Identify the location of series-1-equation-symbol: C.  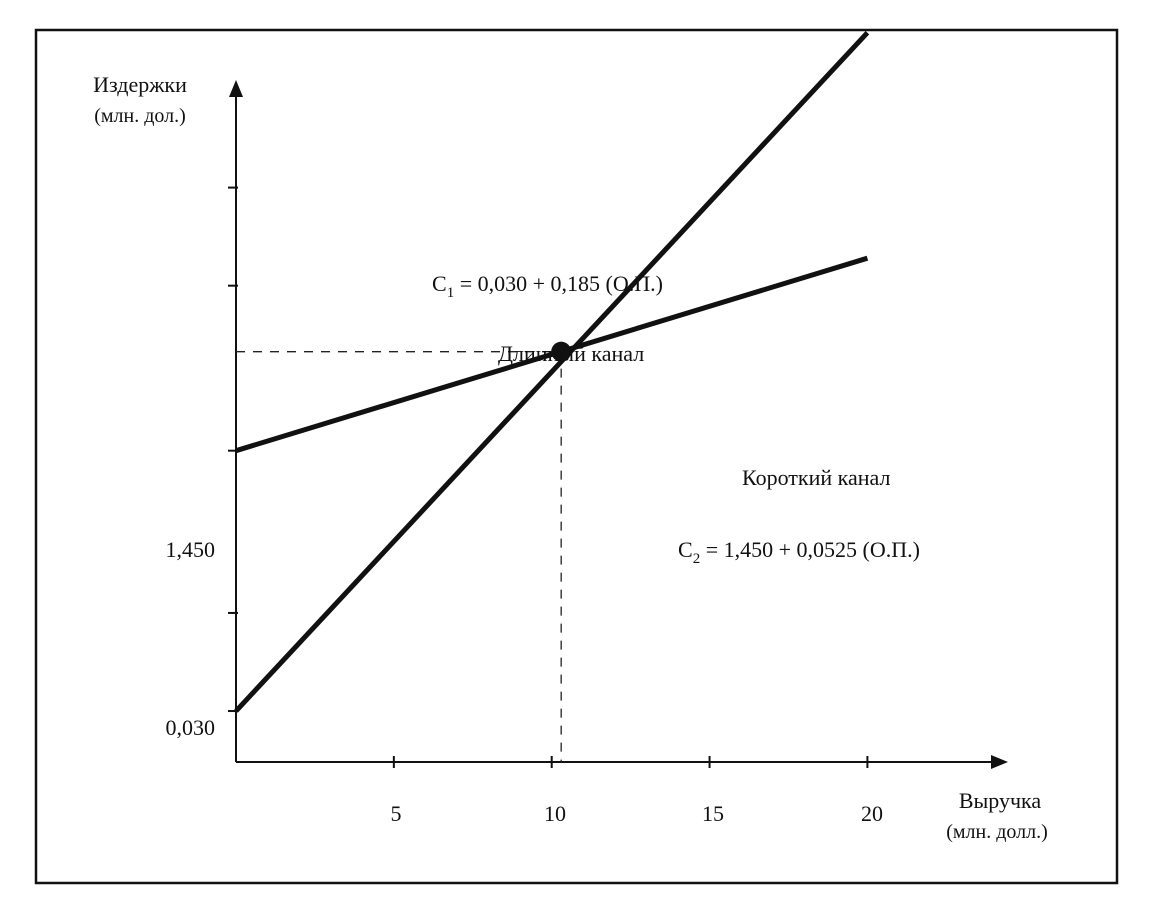
(439, 283).